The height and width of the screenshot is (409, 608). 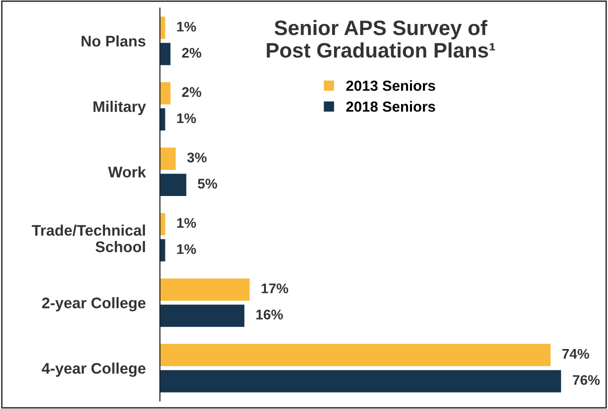 What do you see at coordinates (381, 39) in the screenshot?
I see `text: Senior APS Survey of Post Graduation Plans¹` at bounding box center [381, 39].